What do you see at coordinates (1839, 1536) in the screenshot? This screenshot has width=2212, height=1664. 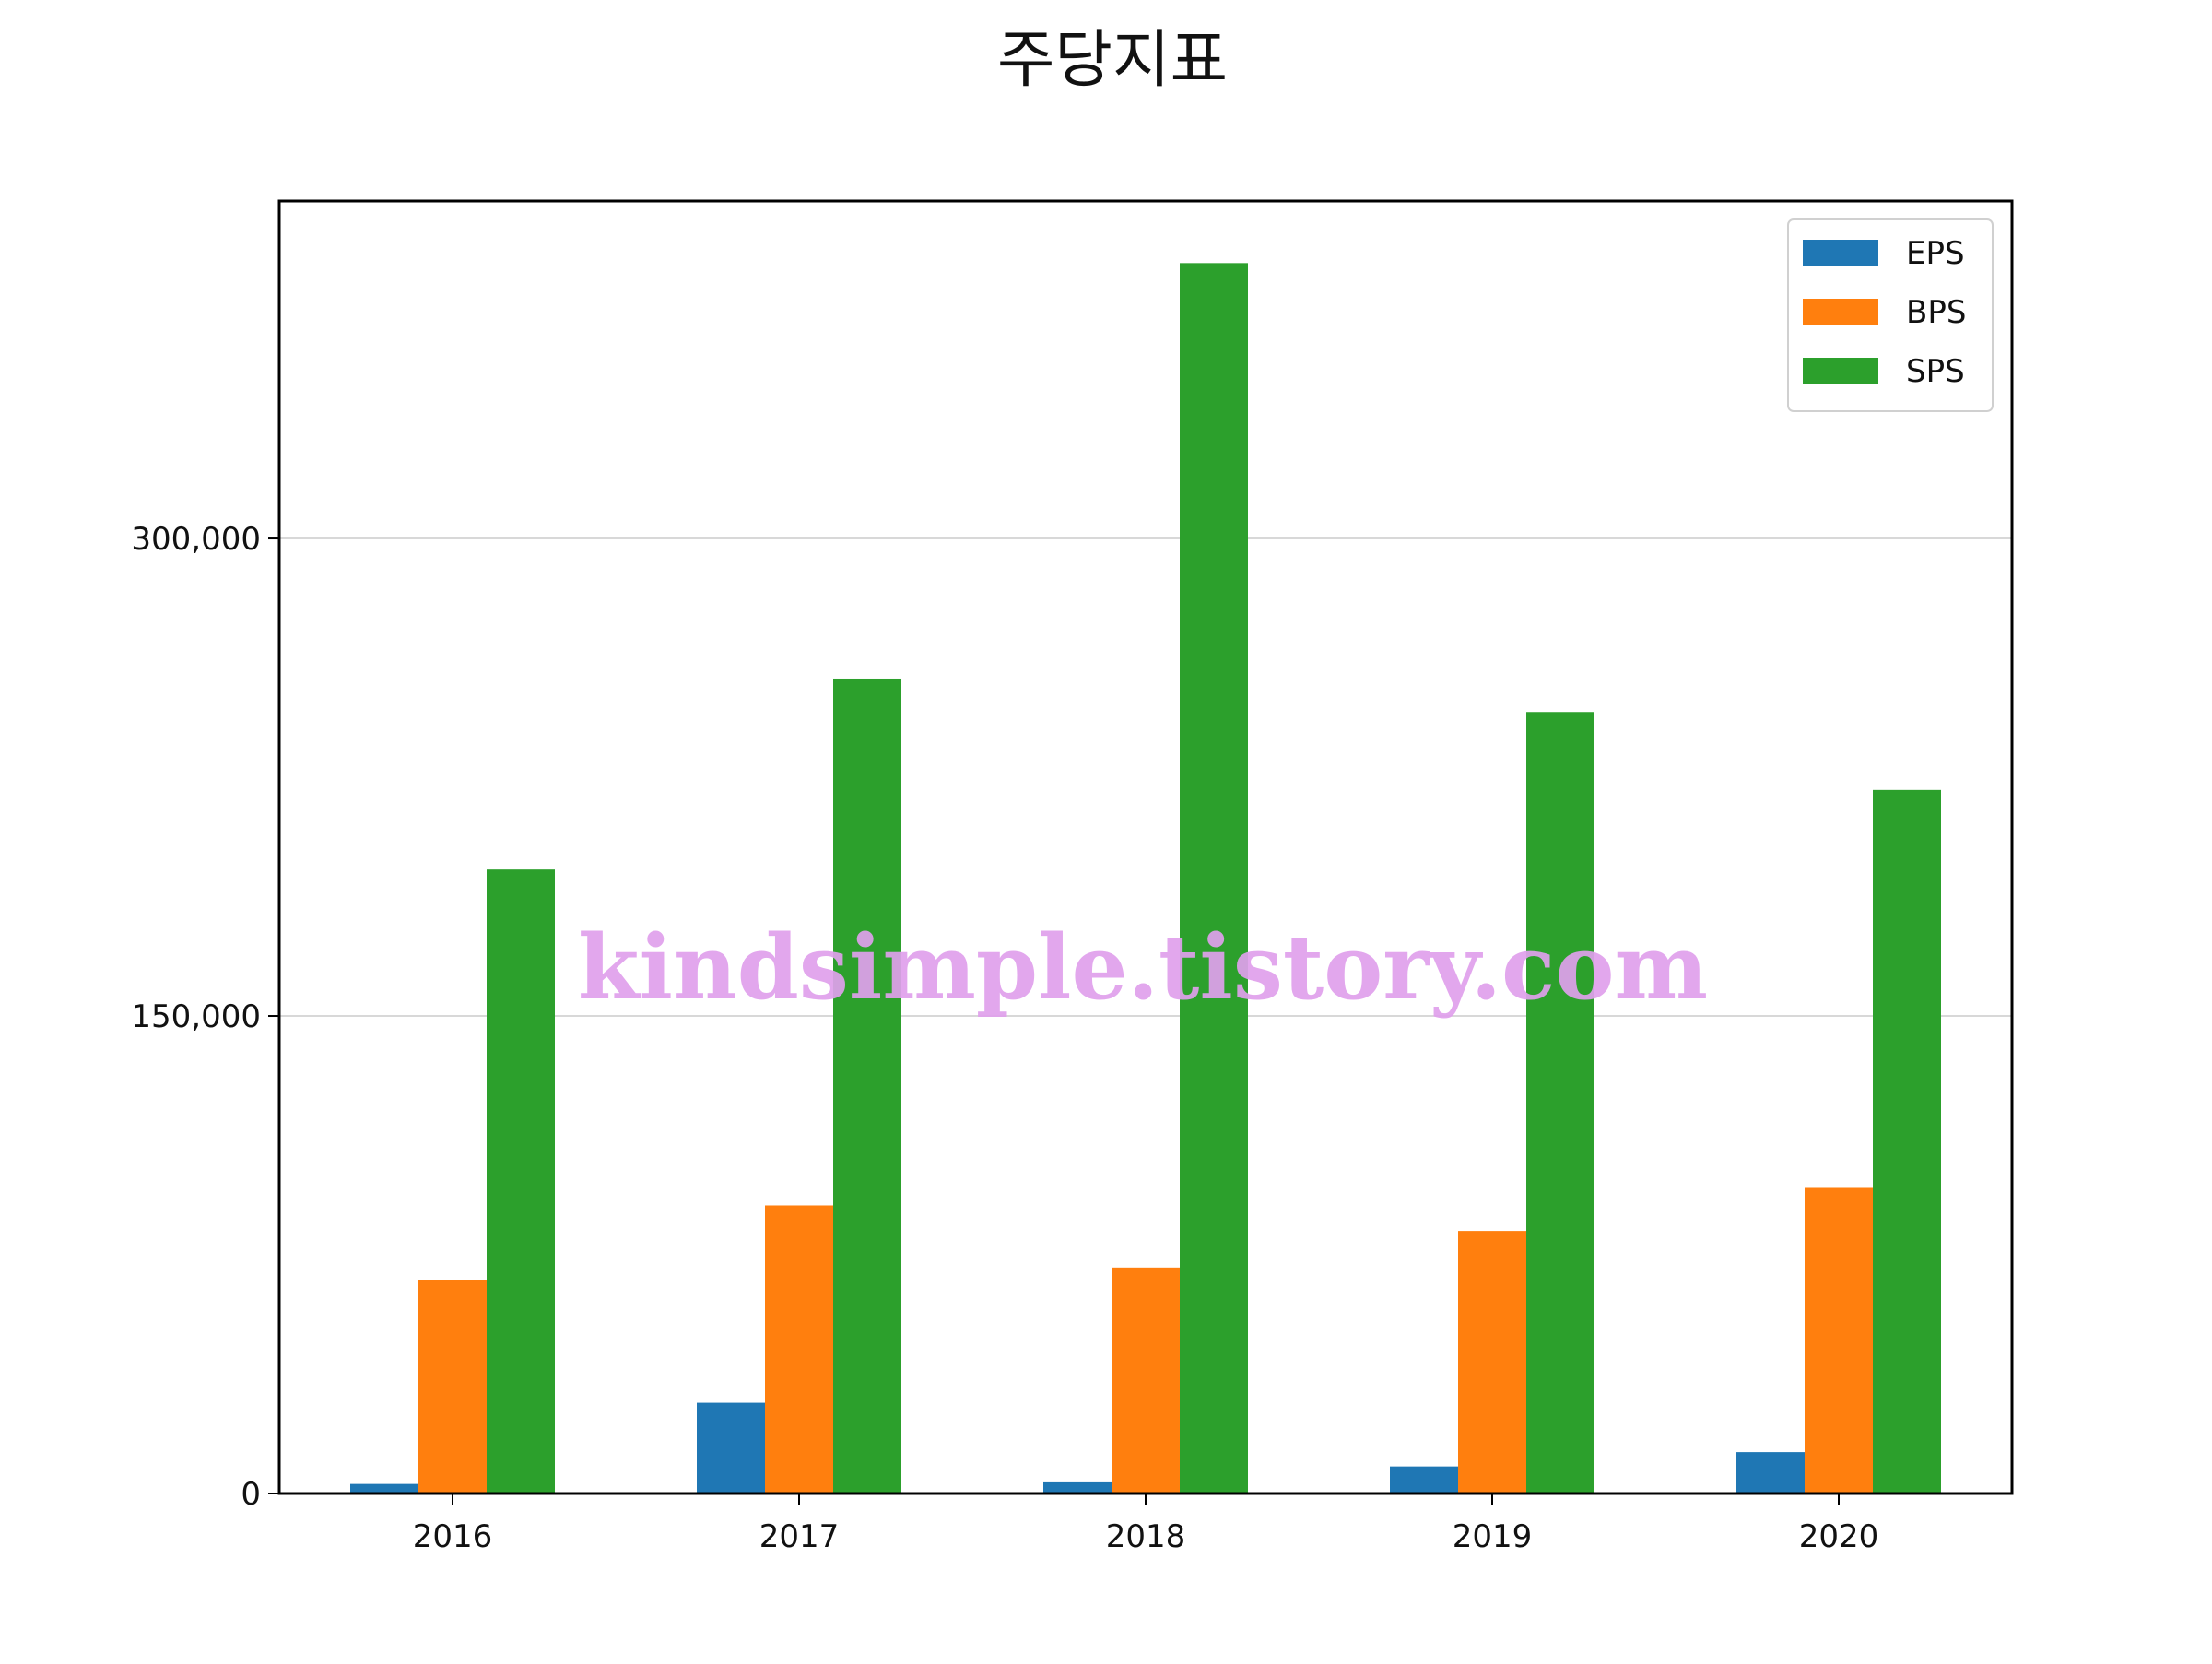 I see `x-tick-label: 2020` at bounding box center [1839, 1536].